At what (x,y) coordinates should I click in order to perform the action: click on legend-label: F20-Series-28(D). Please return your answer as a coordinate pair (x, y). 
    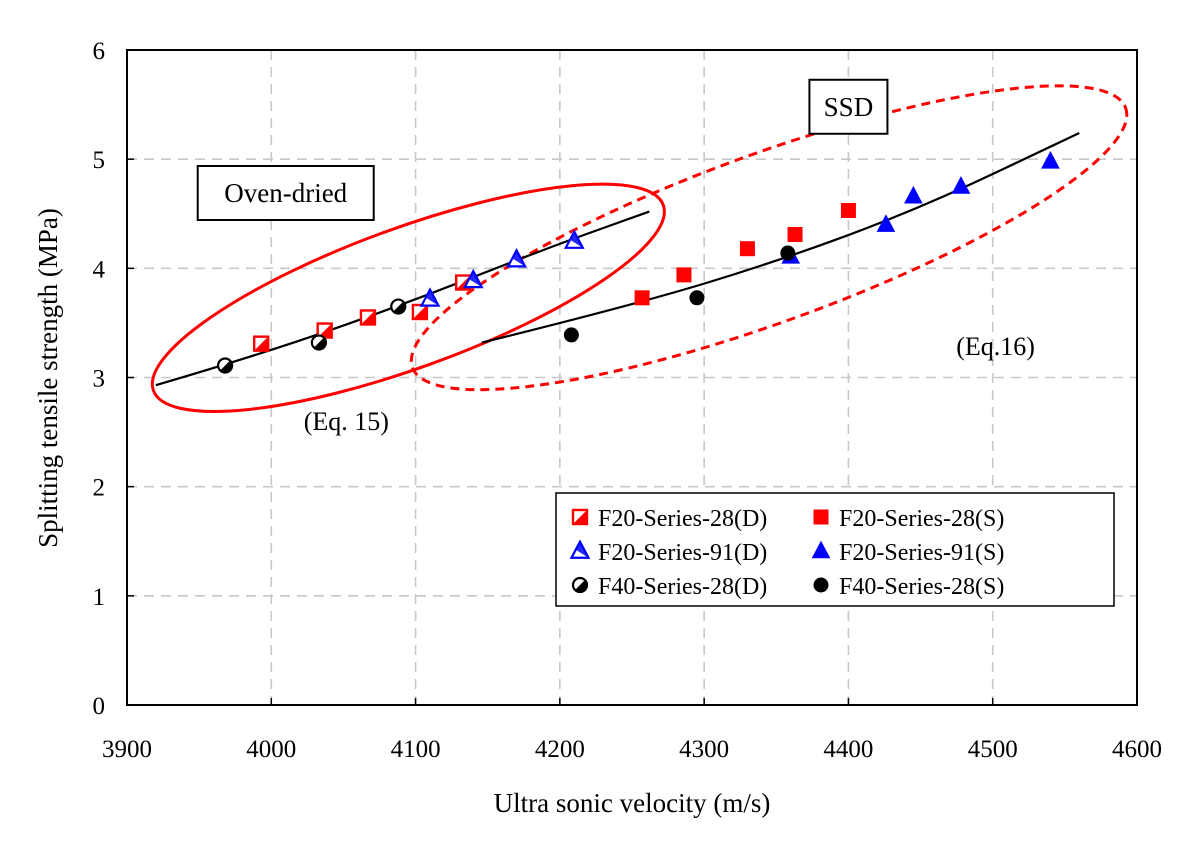
    Looking at the image, I should click on (682, 519).